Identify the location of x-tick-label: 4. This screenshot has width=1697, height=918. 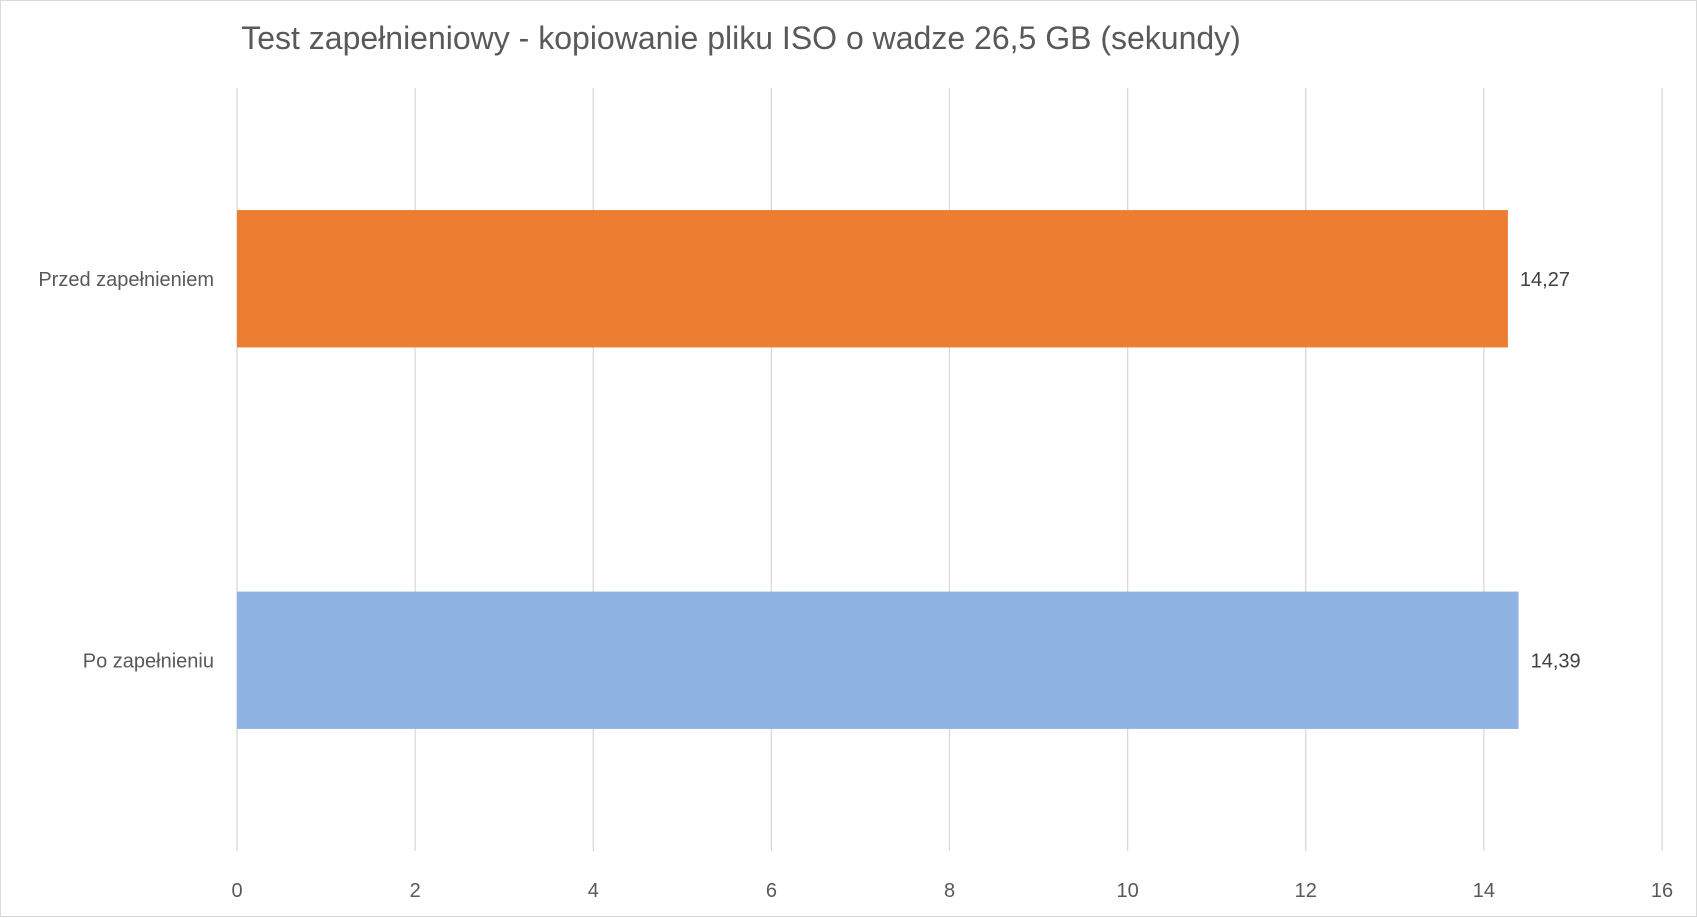
(593, 891).